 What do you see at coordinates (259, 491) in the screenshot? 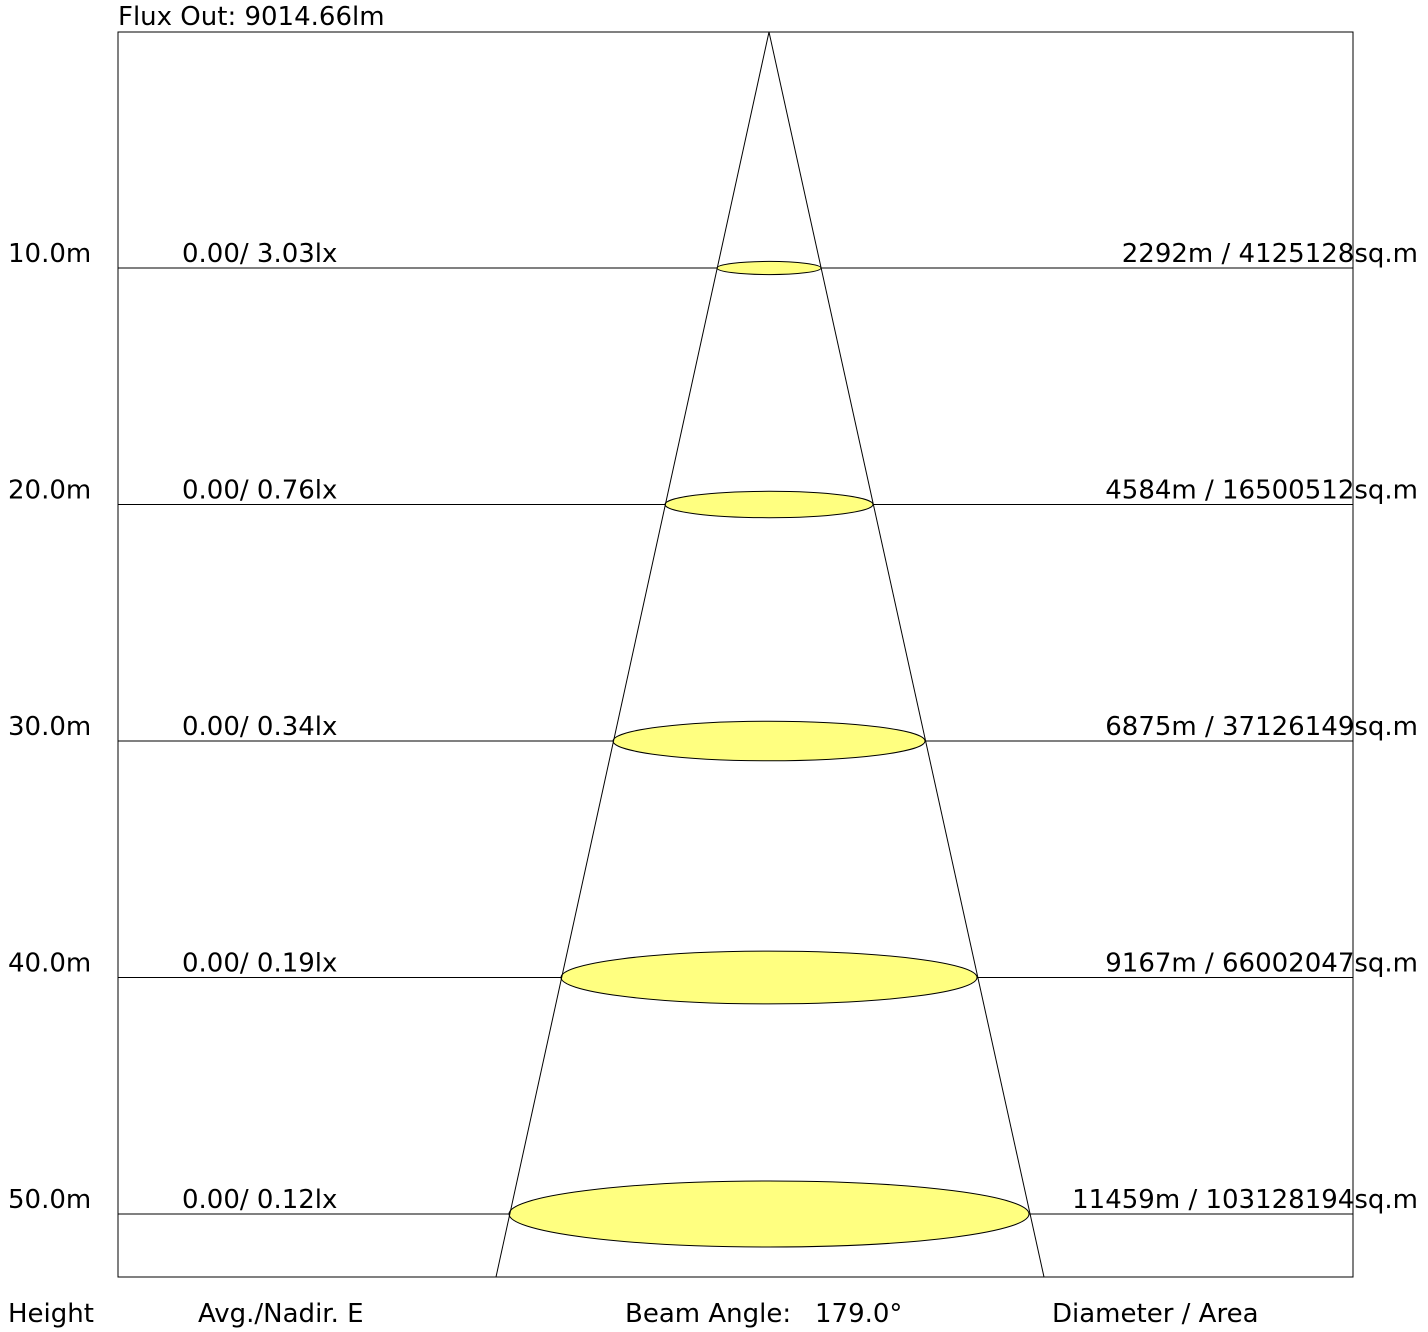
I see `avg-nadir-value: 0.00/ 0.76lx` at bounding box center [259, 491].